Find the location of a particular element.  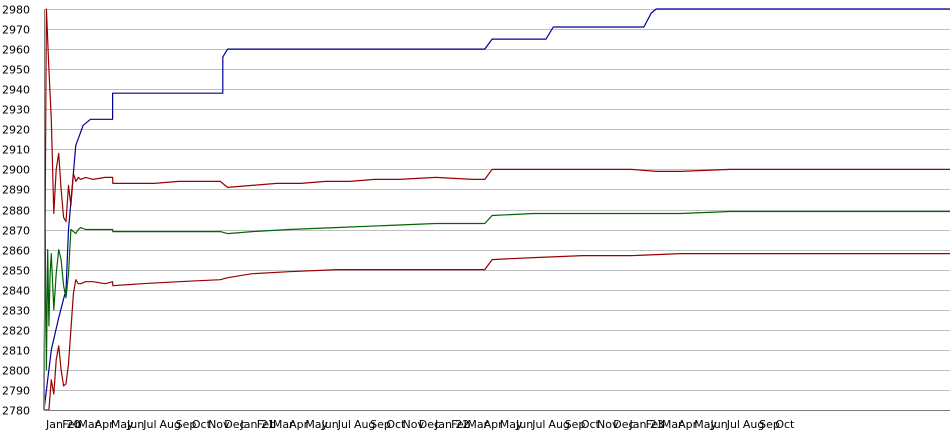

y-tick-label: 2980 is located at coordinates (16, 10).